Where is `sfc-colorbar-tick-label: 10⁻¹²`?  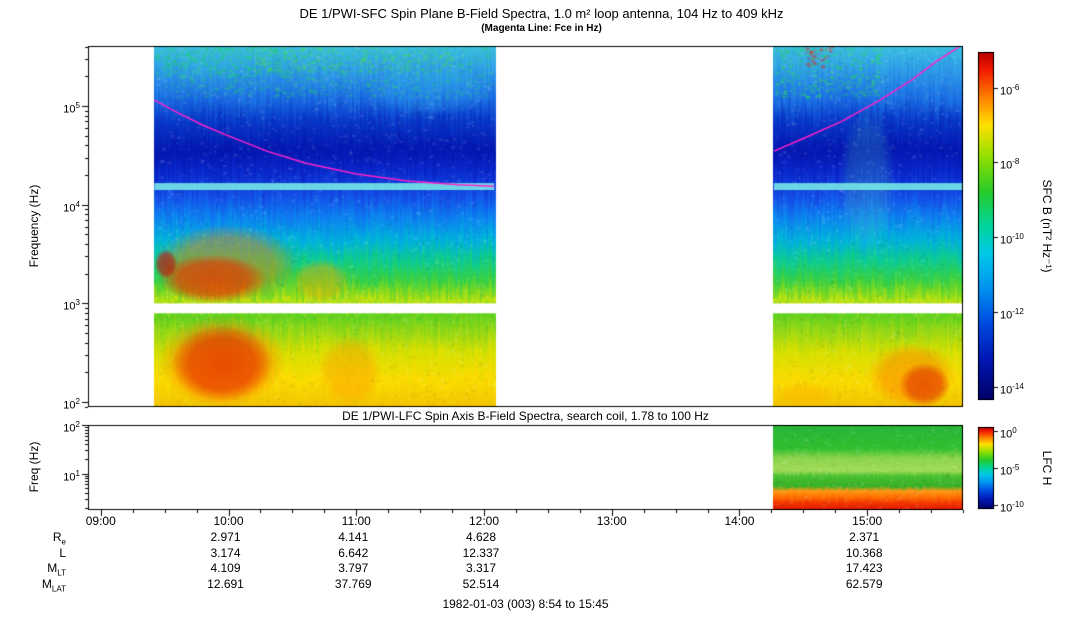
sfc-colorbar-tick-label: 10⁻¹² is located at coordinates (1012, 314).